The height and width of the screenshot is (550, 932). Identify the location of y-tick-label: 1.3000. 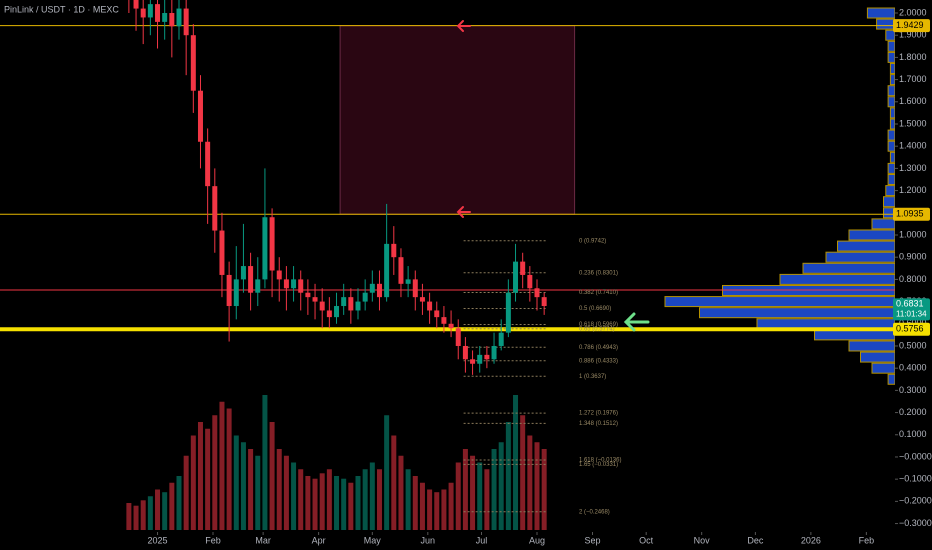
(913, 168).